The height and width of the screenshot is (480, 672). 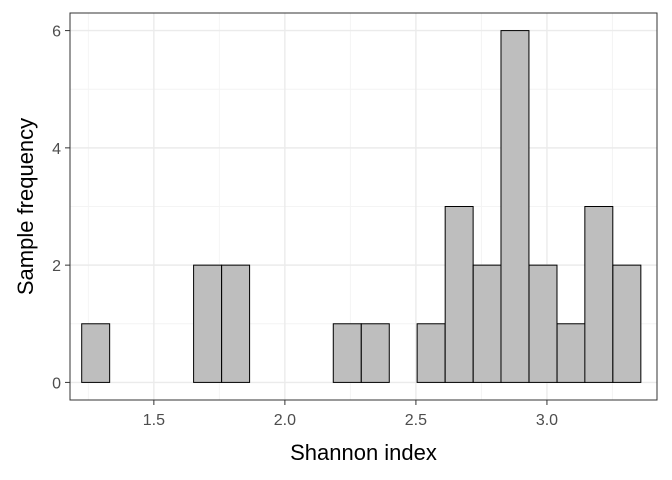 What do you see at coordinates (56, 149) in the screenshot?
I see `y-tick-label: 4` at bounding box center [56, 149].